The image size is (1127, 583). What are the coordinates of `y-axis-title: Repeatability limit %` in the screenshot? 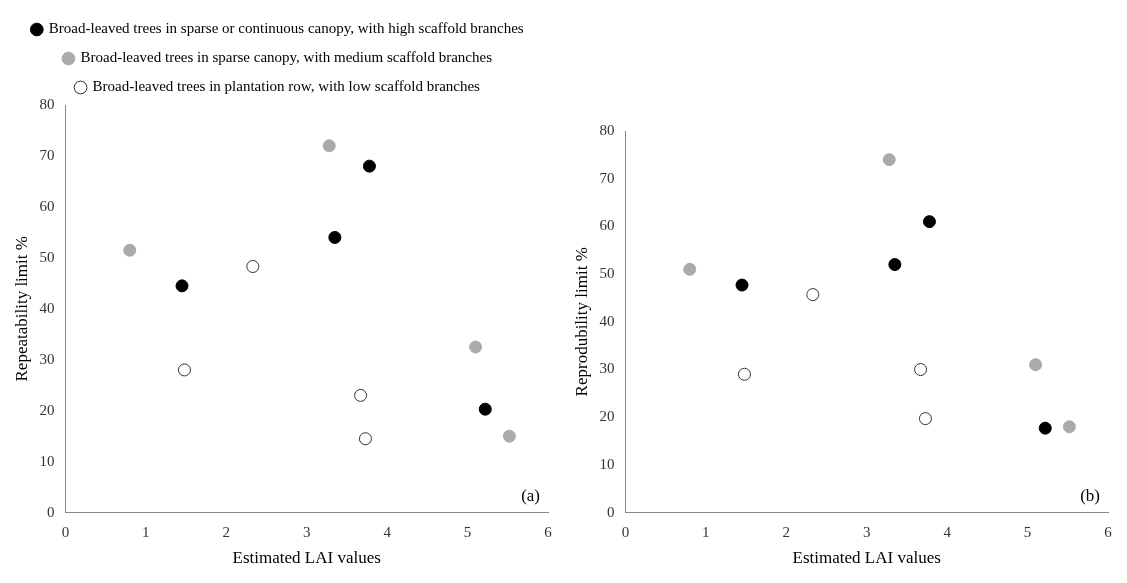 It's located at (21, 309).